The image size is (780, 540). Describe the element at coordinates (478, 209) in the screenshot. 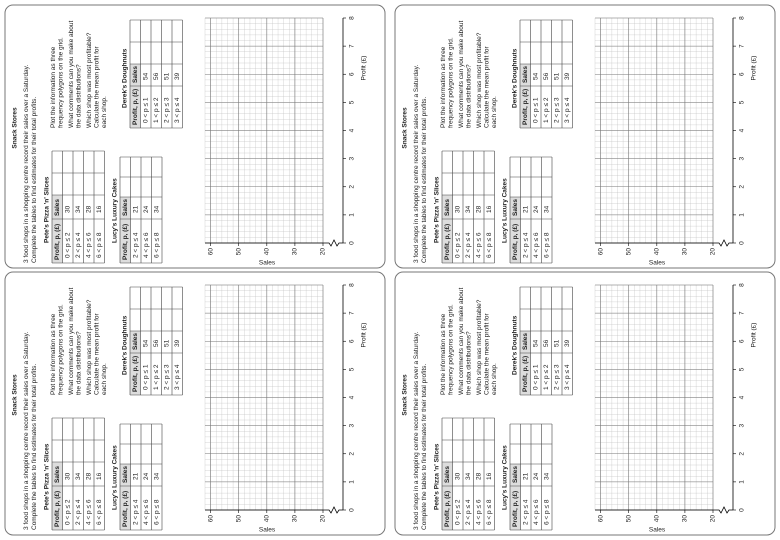

I see `sales-value: 28` at that location.